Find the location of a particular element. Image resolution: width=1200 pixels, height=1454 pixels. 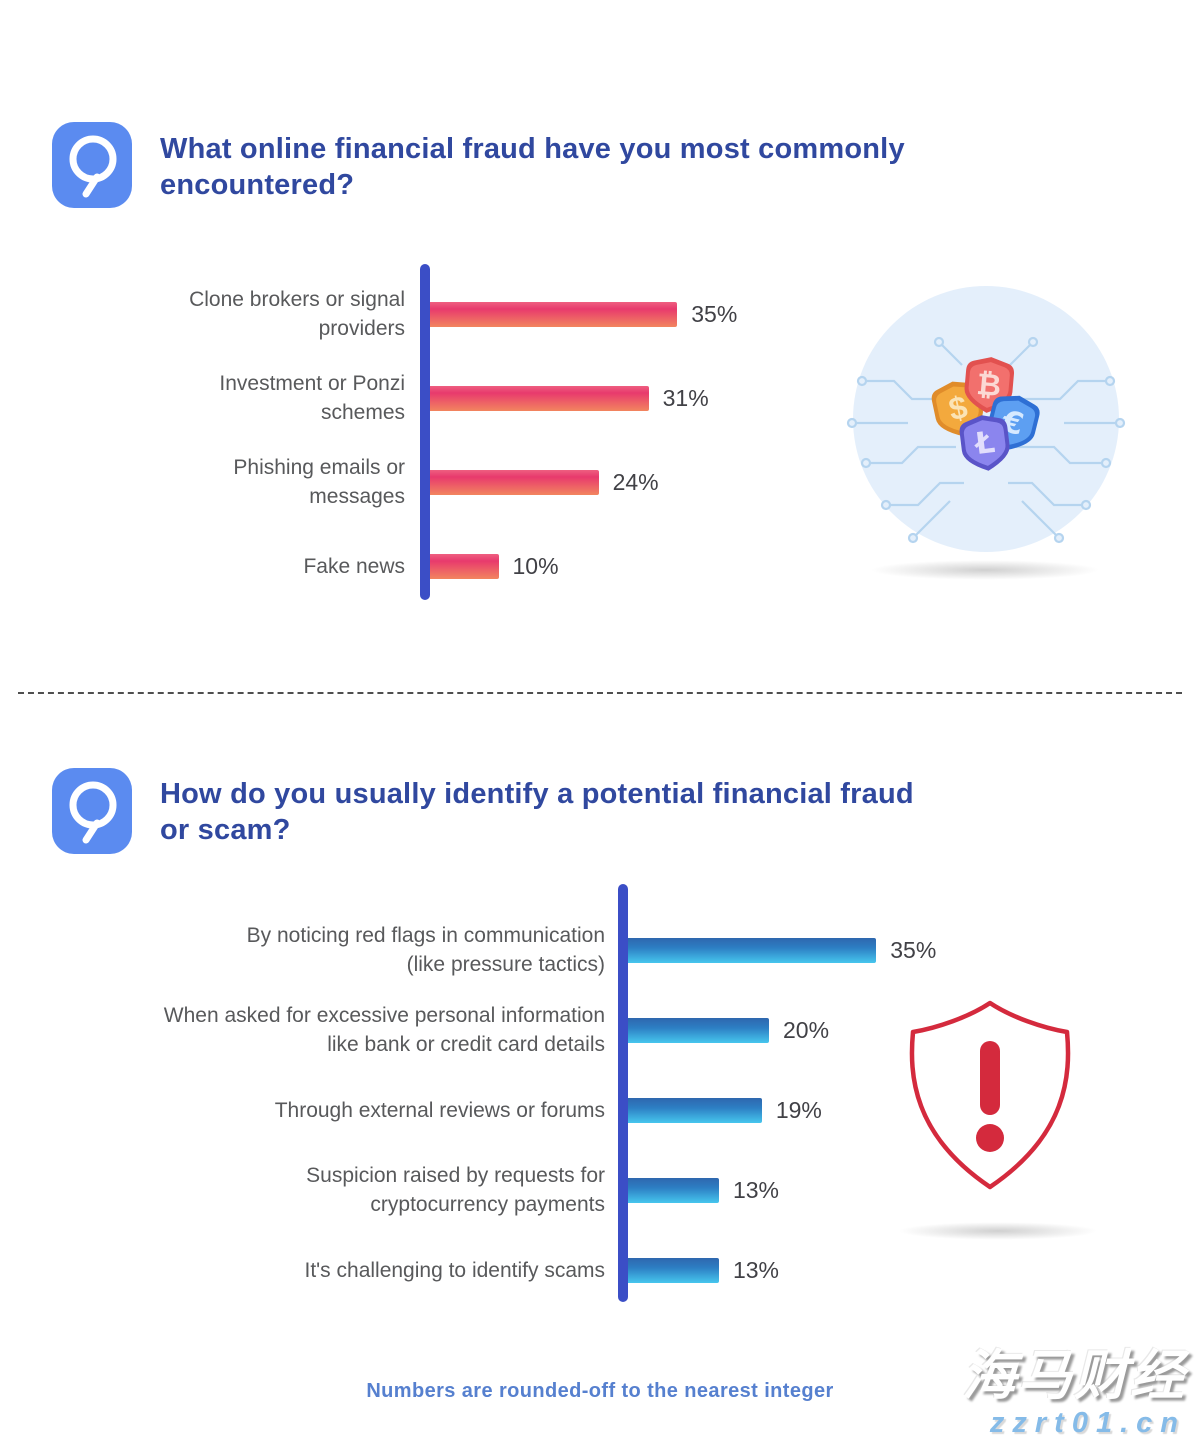

currency-shields-circuit-icon: $ ₿ € Ł is located at coordinates (986, 419).